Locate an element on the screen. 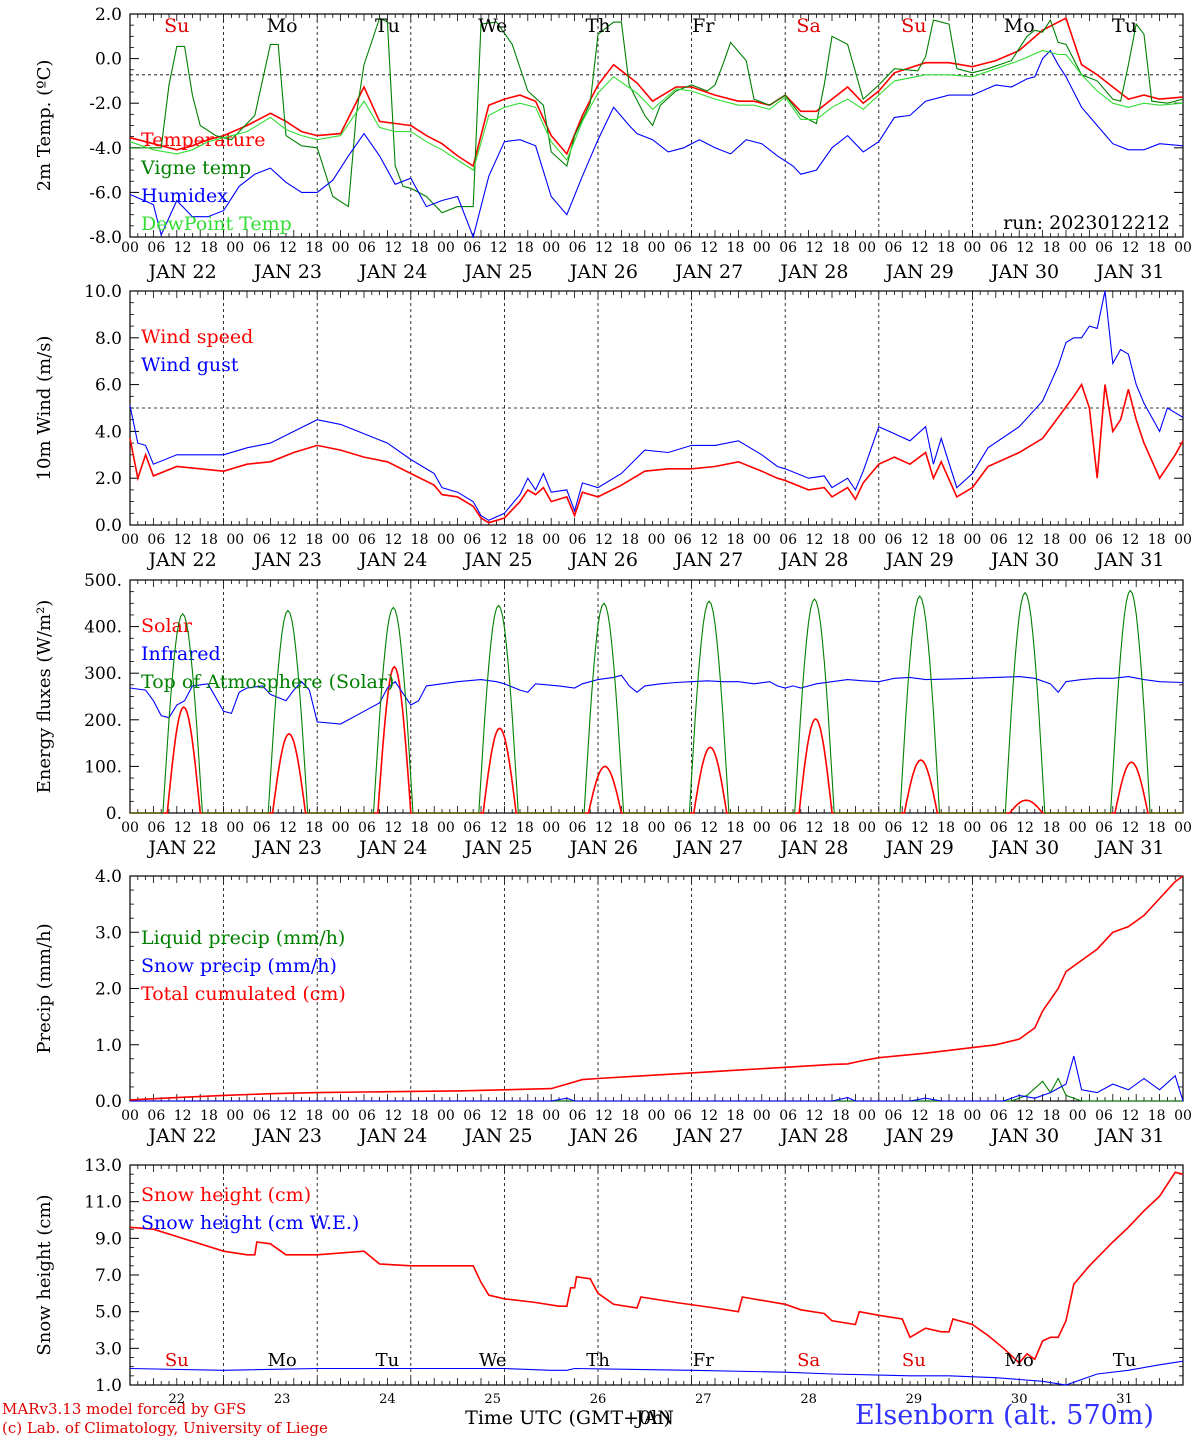 The image size is (1194, 1440). date-label: JAN 22 is located at coordinates (182, 272).